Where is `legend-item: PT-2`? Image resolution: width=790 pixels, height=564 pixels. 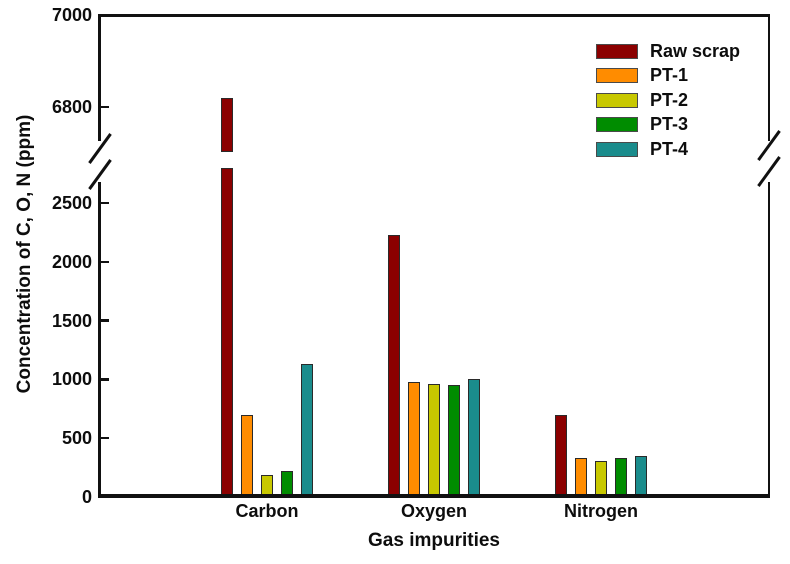 legend-item: PT-2 is located at coordinates (668, 100).